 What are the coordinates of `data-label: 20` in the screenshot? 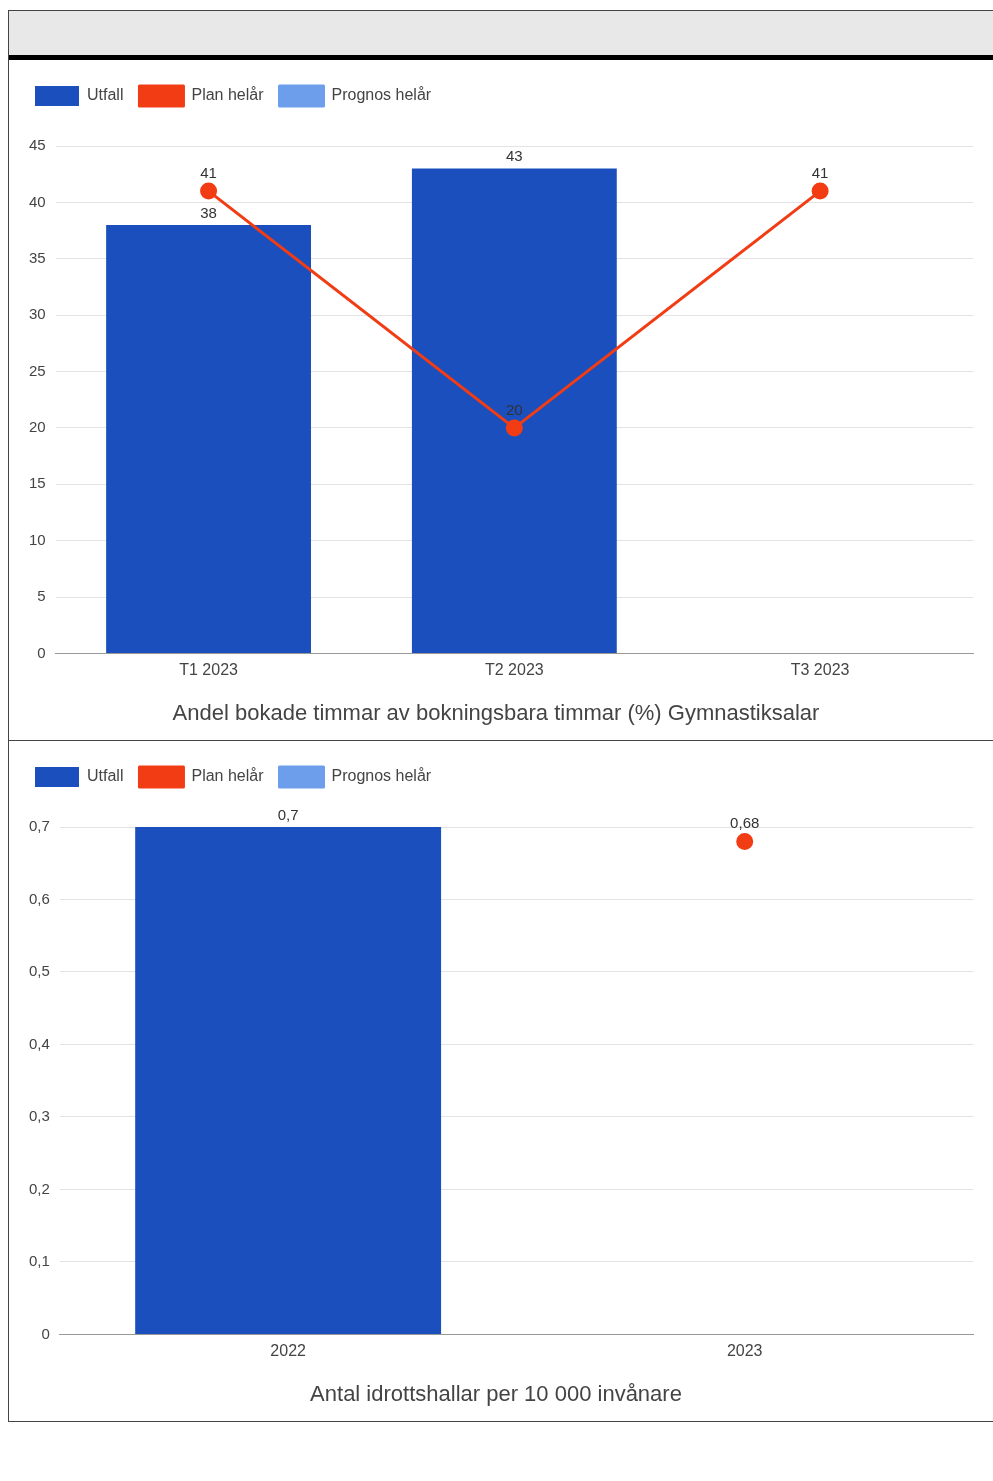 It's located at (514, 409).